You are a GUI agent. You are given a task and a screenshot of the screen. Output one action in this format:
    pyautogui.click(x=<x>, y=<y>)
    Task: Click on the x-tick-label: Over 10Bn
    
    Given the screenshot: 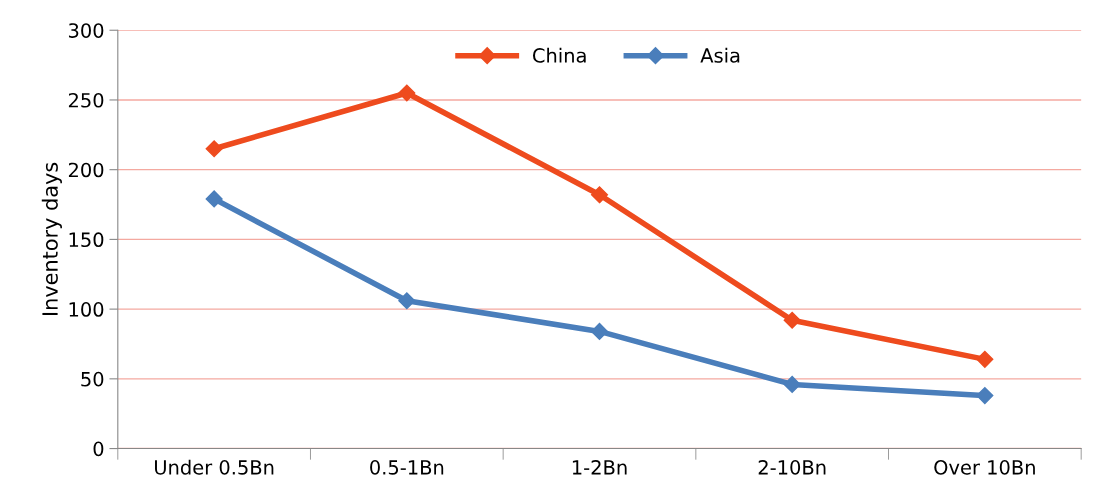 What is the action you would take?
    pyautogui.click(x=984, y=467)
    